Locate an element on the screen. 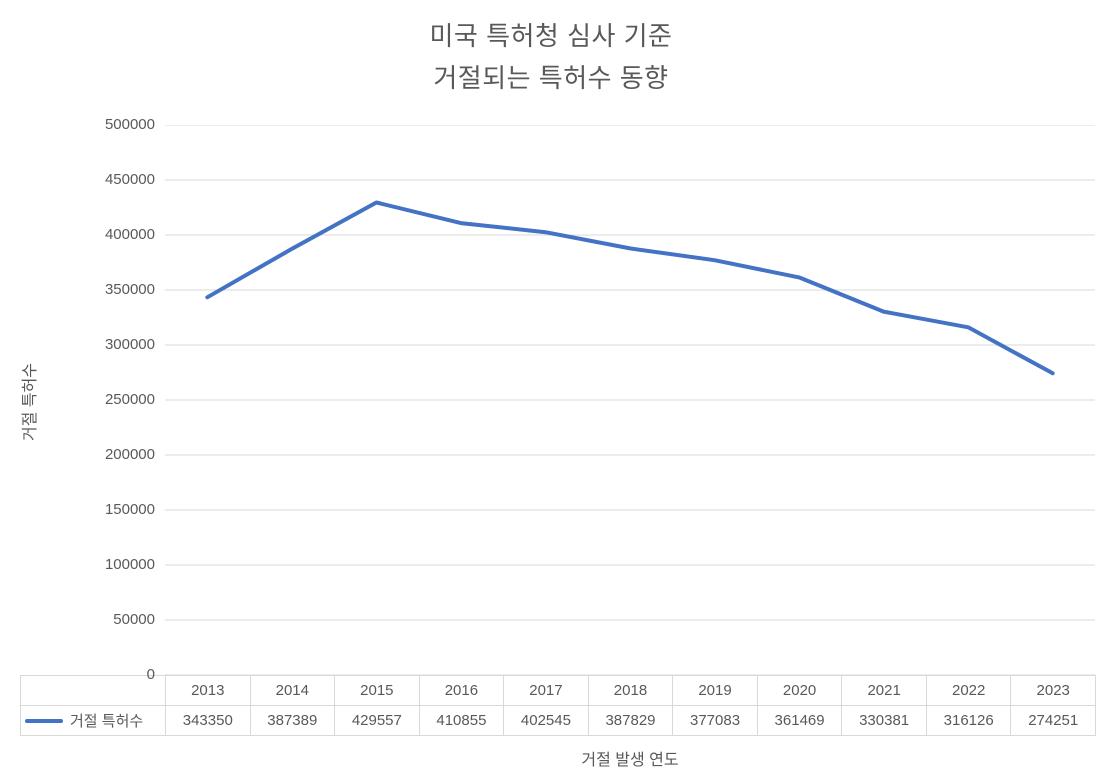  y-tick-label: 350000 is located at coordinates (129, 289).